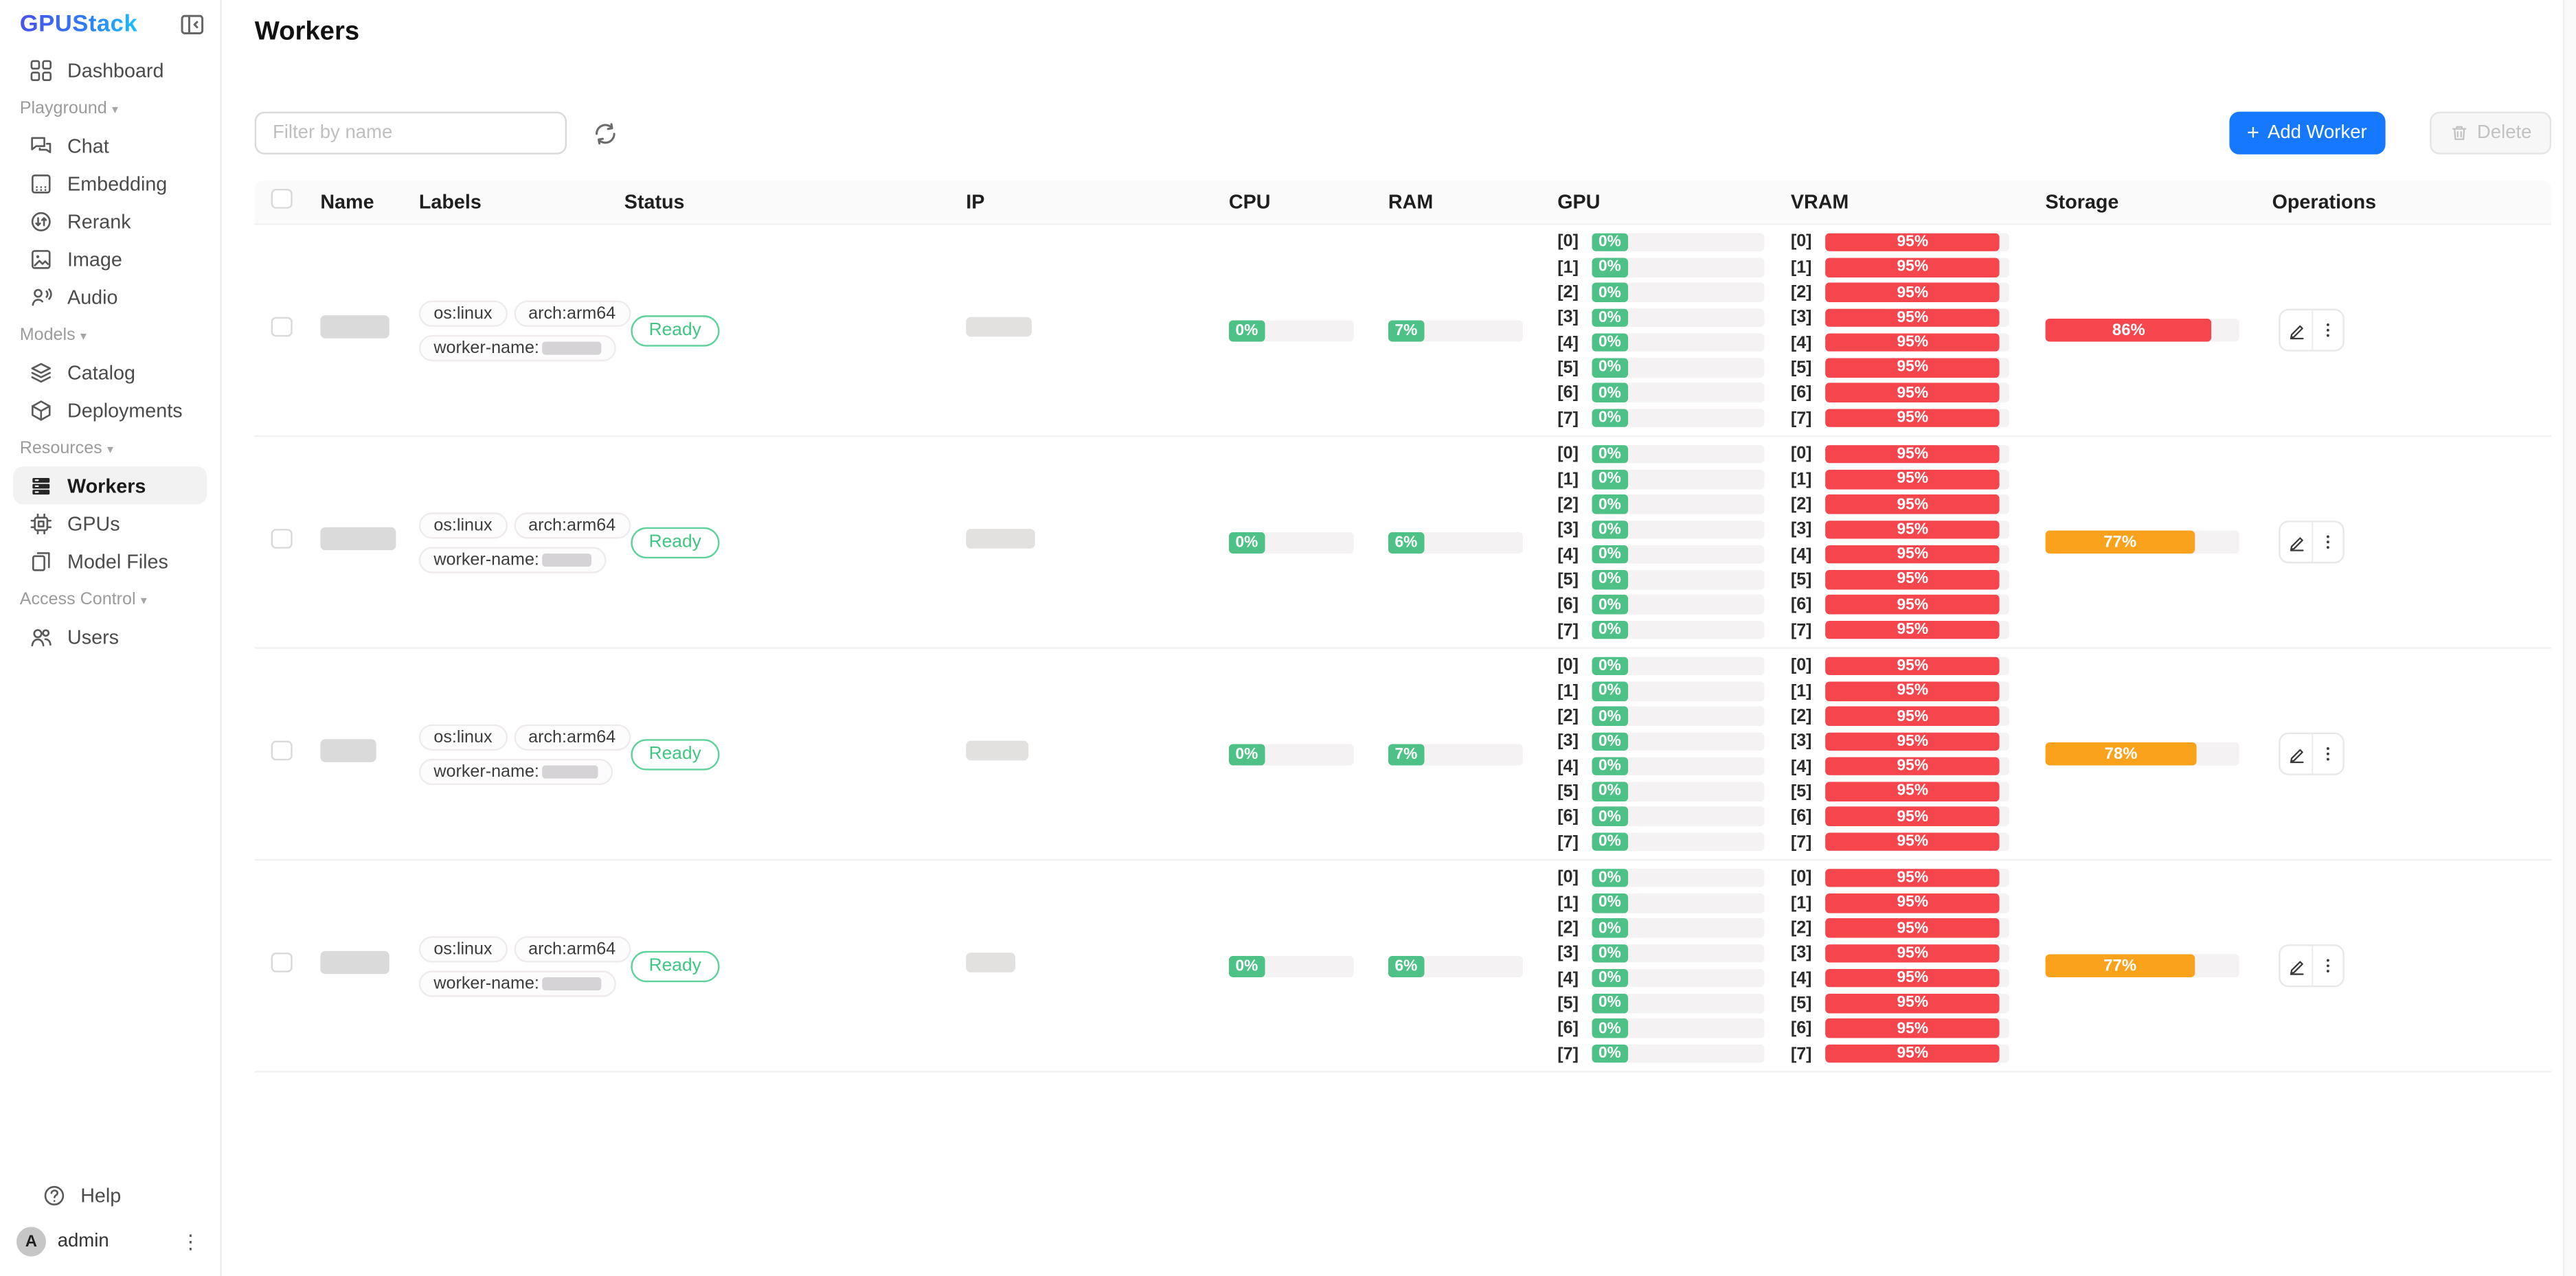 The image size is (2576, 1276). I want to click on delete-button: Delete, so click(2490, 133).